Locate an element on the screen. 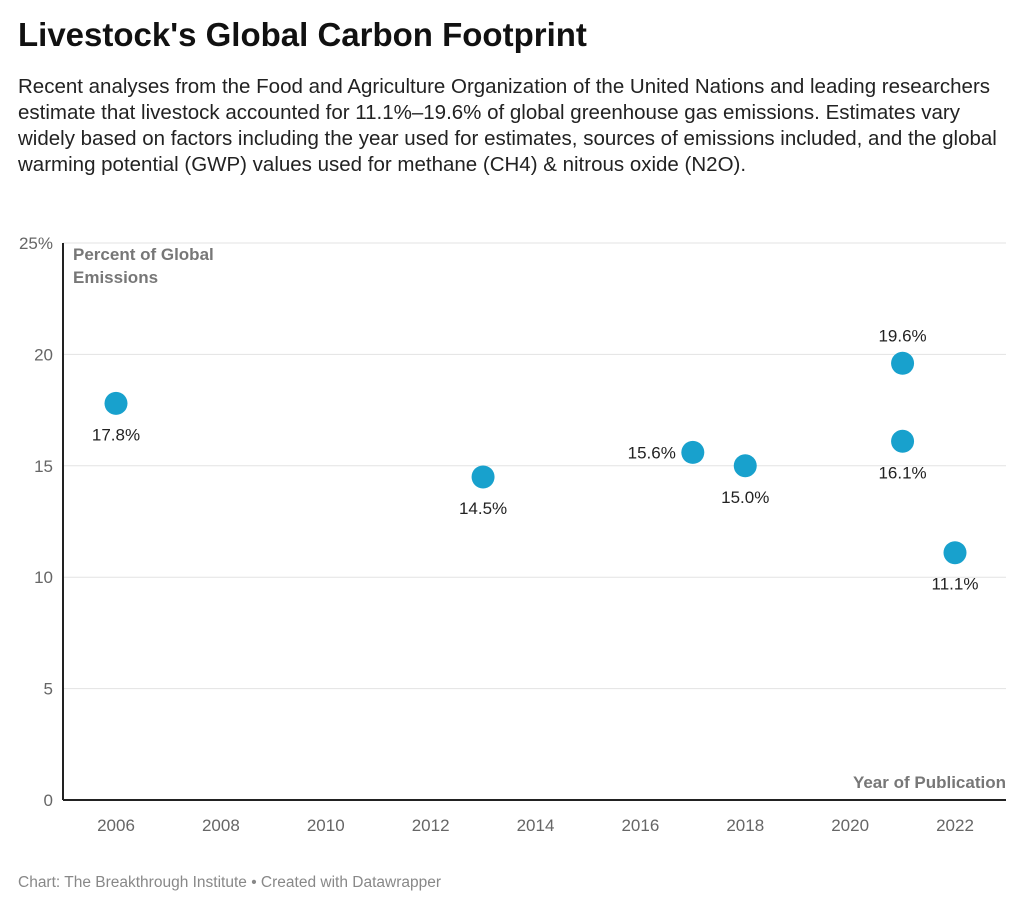  x-ticks: 2006 2008 2010 2012 2014 2016 2018 2020 2022 is located at coordinates (535, 825).